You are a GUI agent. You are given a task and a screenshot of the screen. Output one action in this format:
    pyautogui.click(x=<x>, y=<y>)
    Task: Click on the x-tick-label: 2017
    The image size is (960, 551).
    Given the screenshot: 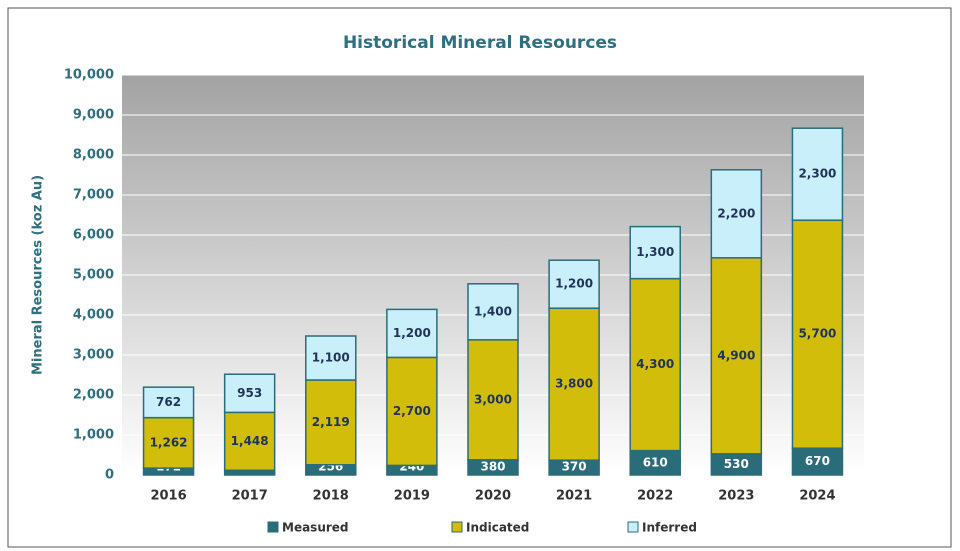 What is the action you would take?
    pyautogui.click(x=250, y=496)
    